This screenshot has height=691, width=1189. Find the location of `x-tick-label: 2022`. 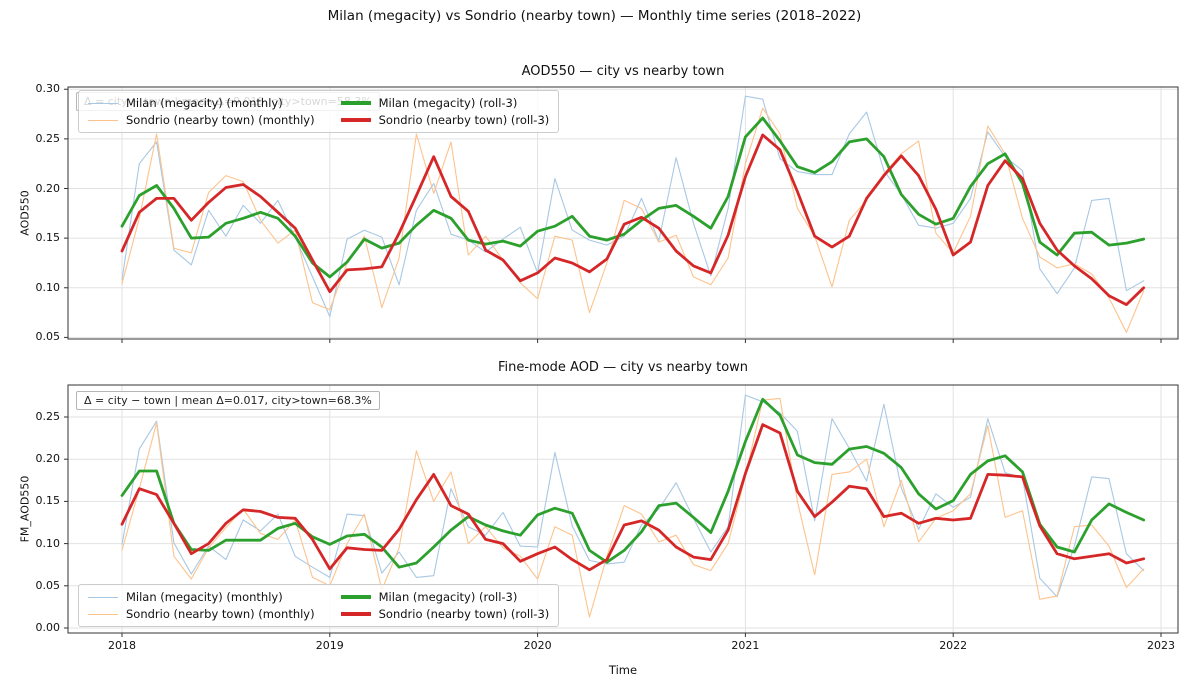

x-tick-label: 2022 is located at coordinates (953, 645).